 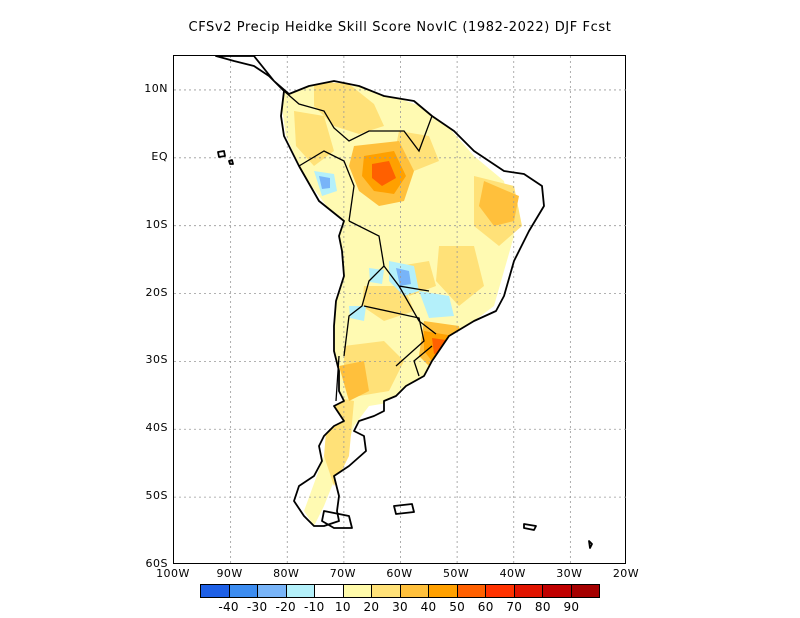 I want to click on lat-tick-label: 10N, so click(x=156, y=88).